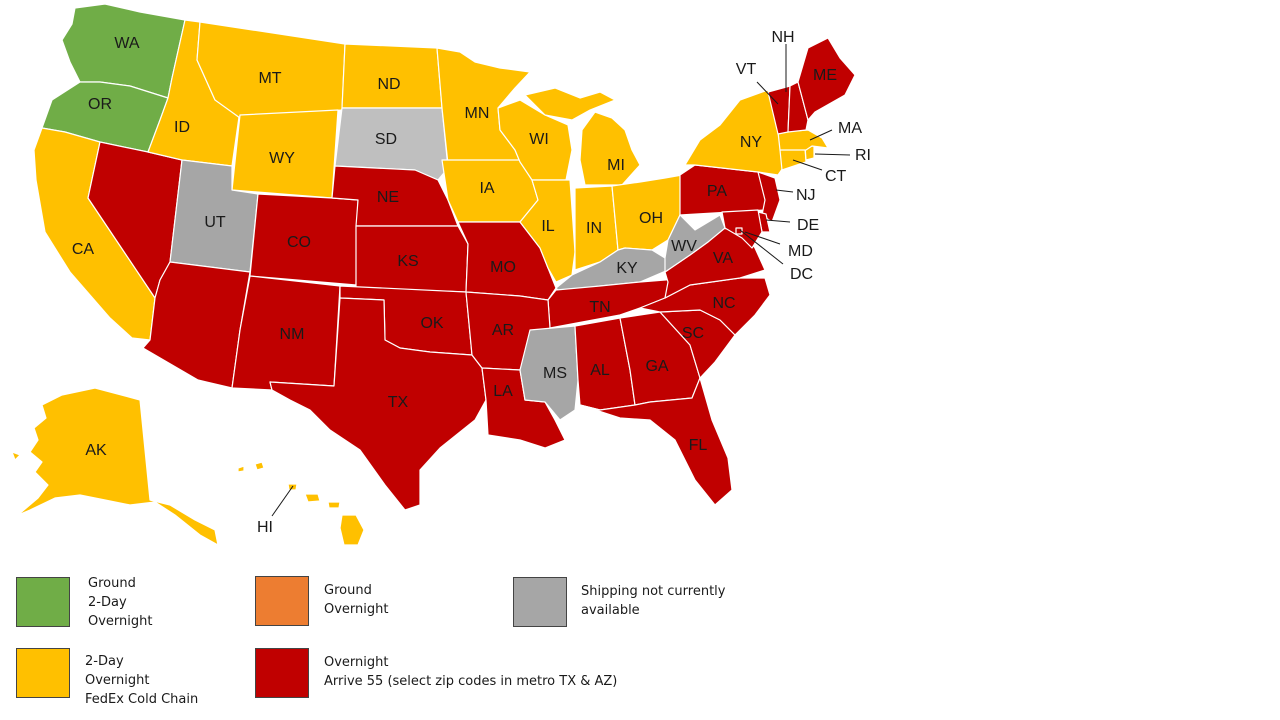 The image size is (1280, 720). What do you see at coordinates (282, 673) in the screenshot?
I see `legend-swatch-red` at bounding box center [282, 673].